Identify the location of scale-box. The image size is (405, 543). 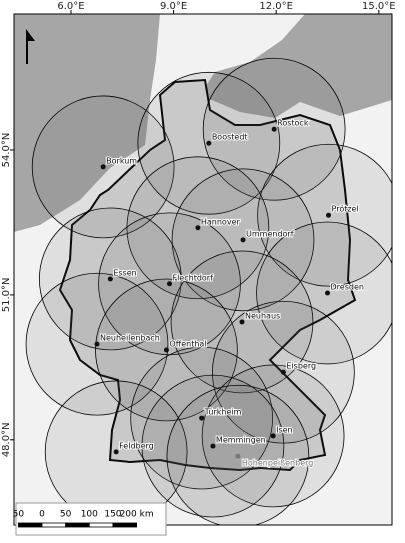
(91, 519).